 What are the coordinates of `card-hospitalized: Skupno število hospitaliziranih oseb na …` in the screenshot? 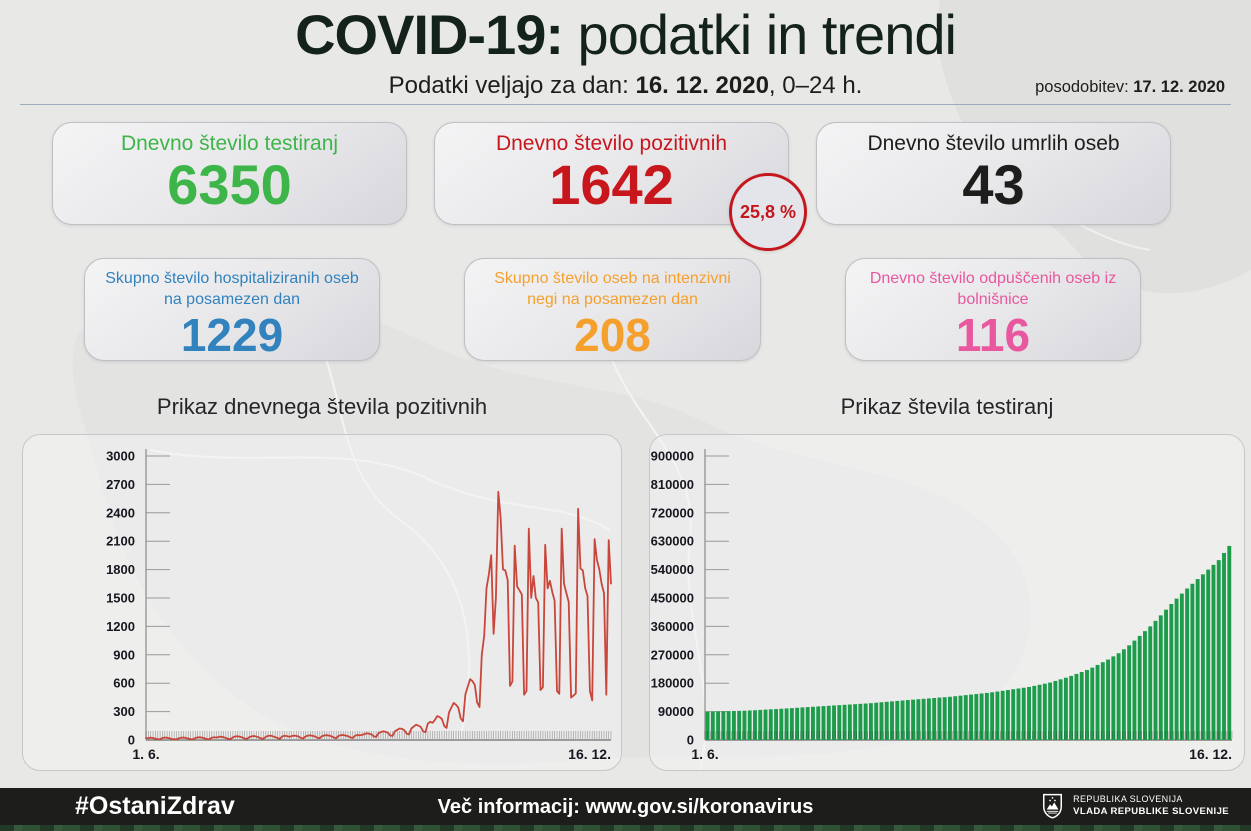 It's located at (232, 309).